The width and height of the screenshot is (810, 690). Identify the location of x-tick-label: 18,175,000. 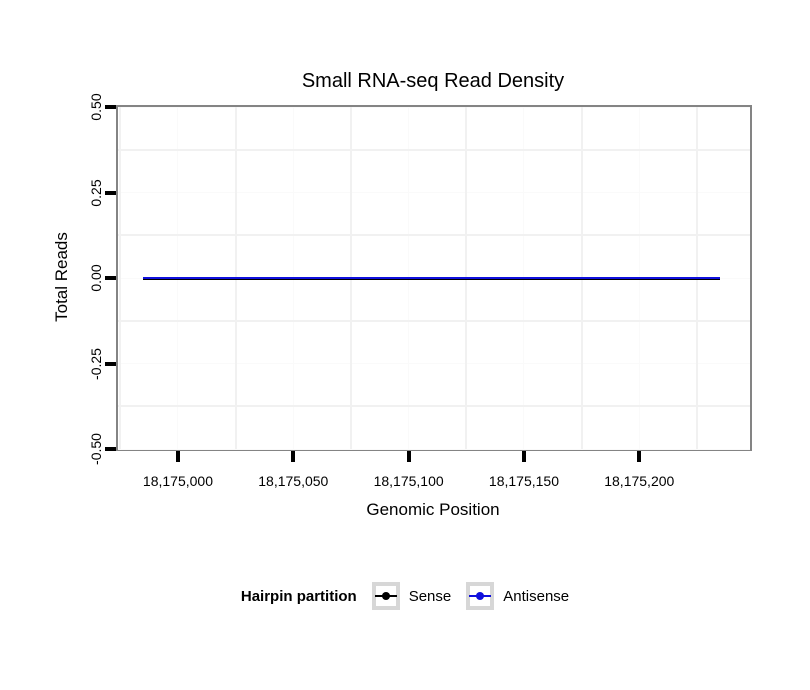
(177, 481).